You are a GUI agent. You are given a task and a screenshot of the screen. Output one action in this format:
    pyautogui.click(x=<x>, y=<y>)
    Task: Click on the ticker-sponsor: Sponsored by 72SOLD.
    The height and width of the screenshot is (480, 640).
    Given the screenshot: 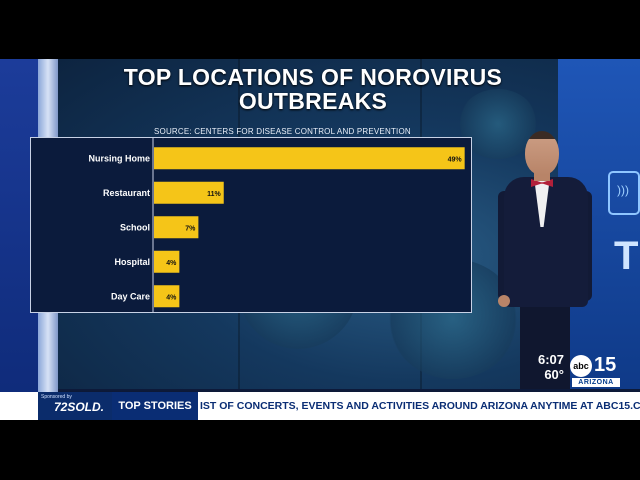 What is the action you would take?
    pyautogui.click(x=75, y=406)
    